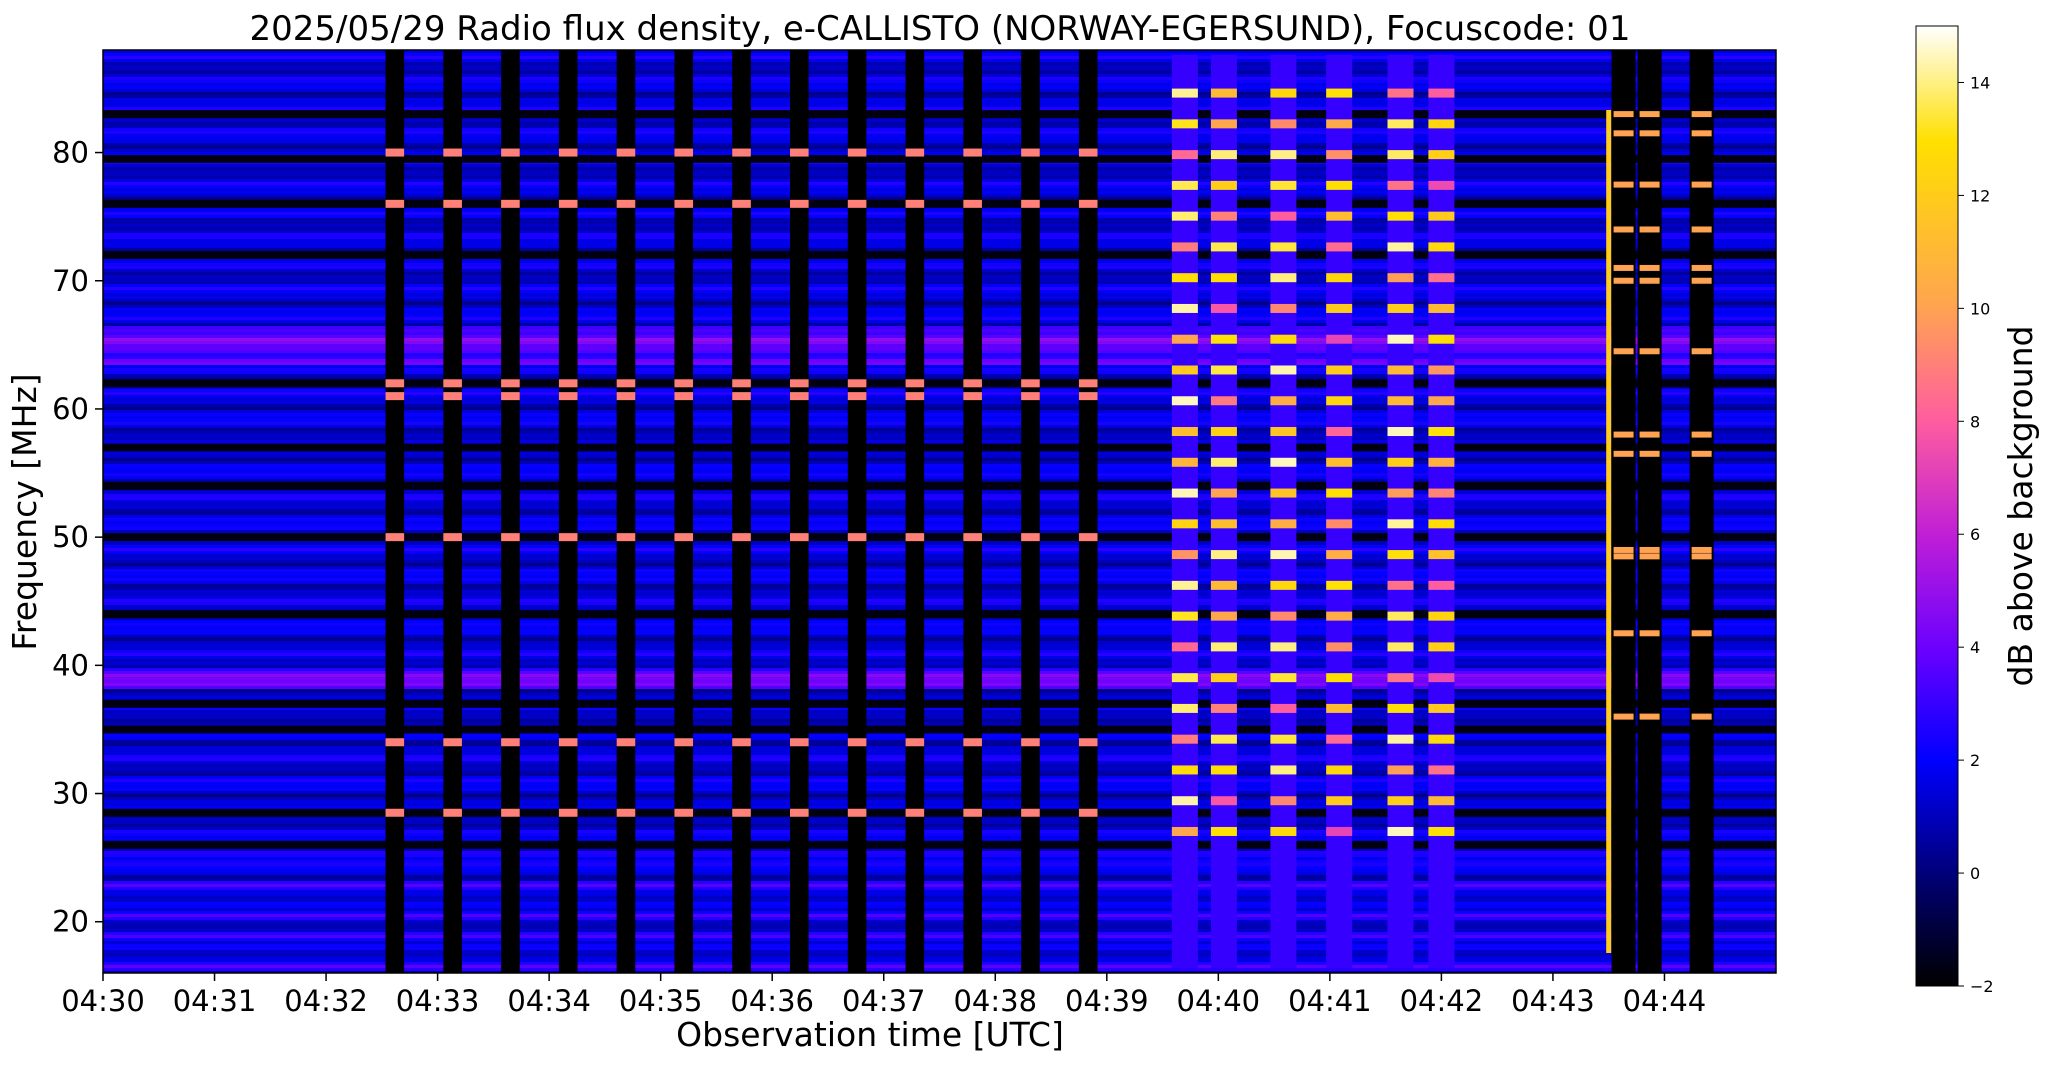 The width and height of the screenshot is (2047, 1071). Describe the element at coordinates (1937, 506) in the screenshot. I see `colorbar-gradient` at that location.